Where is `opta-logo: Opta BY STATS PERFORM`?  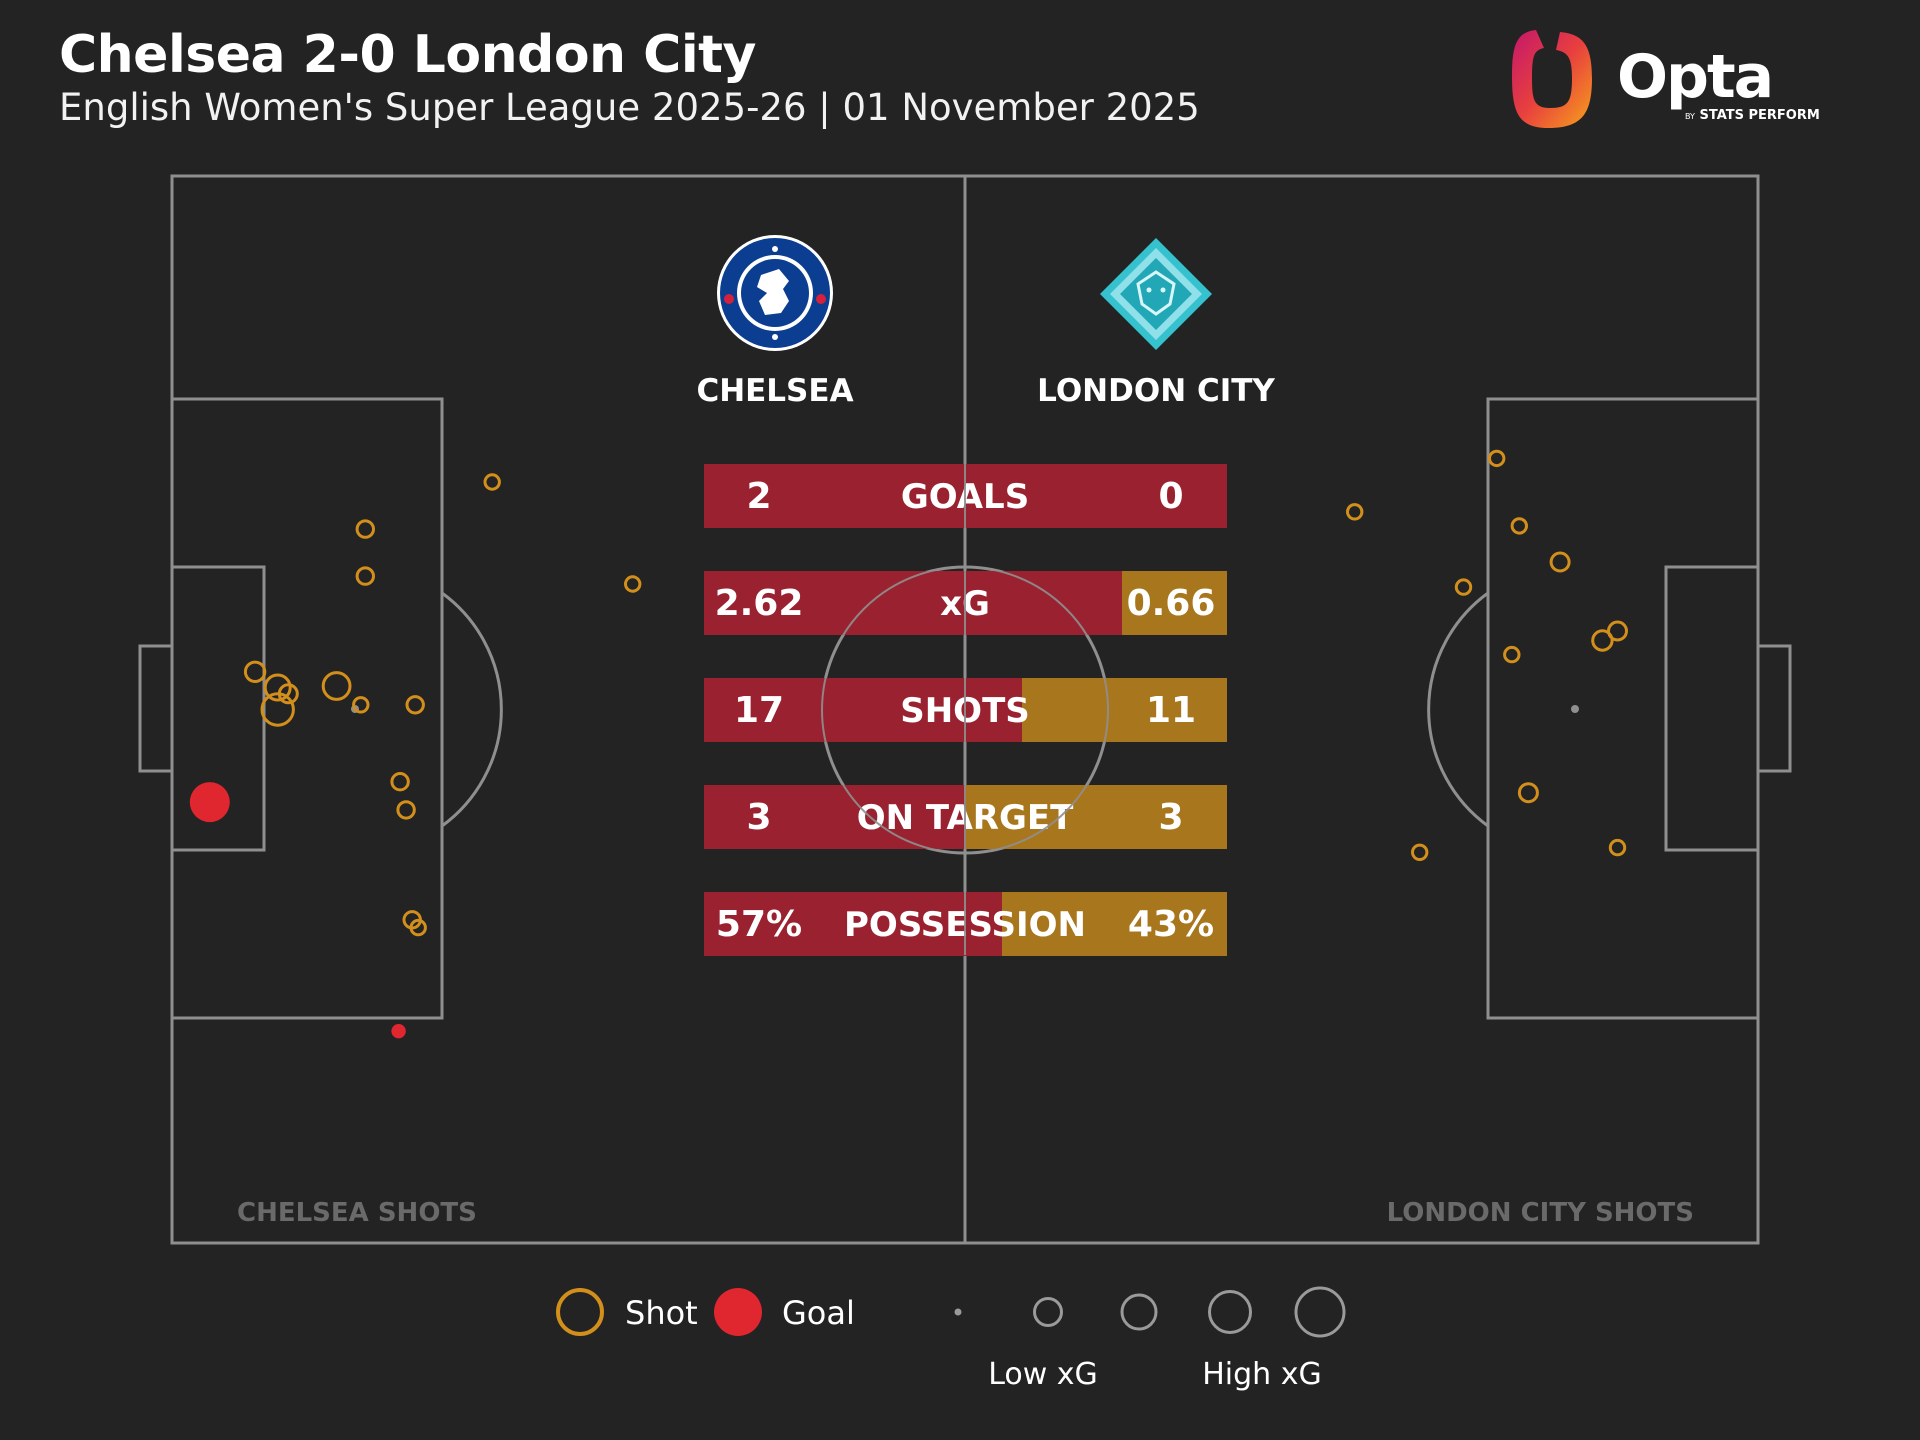
opta-logo: Opta BY STATS PERFORM is located at coordinates (1668, 81).